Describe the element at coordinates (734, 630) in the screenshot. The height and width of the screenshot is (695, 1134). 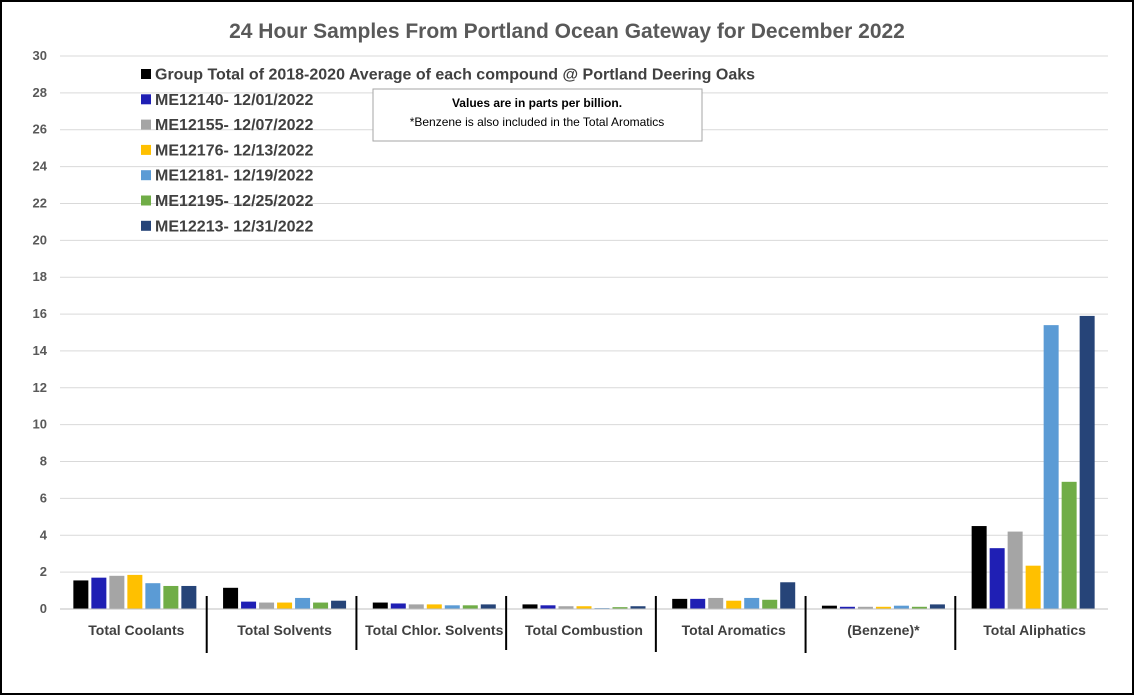
I see `x-tick-label: Total Aromatics` at that location.